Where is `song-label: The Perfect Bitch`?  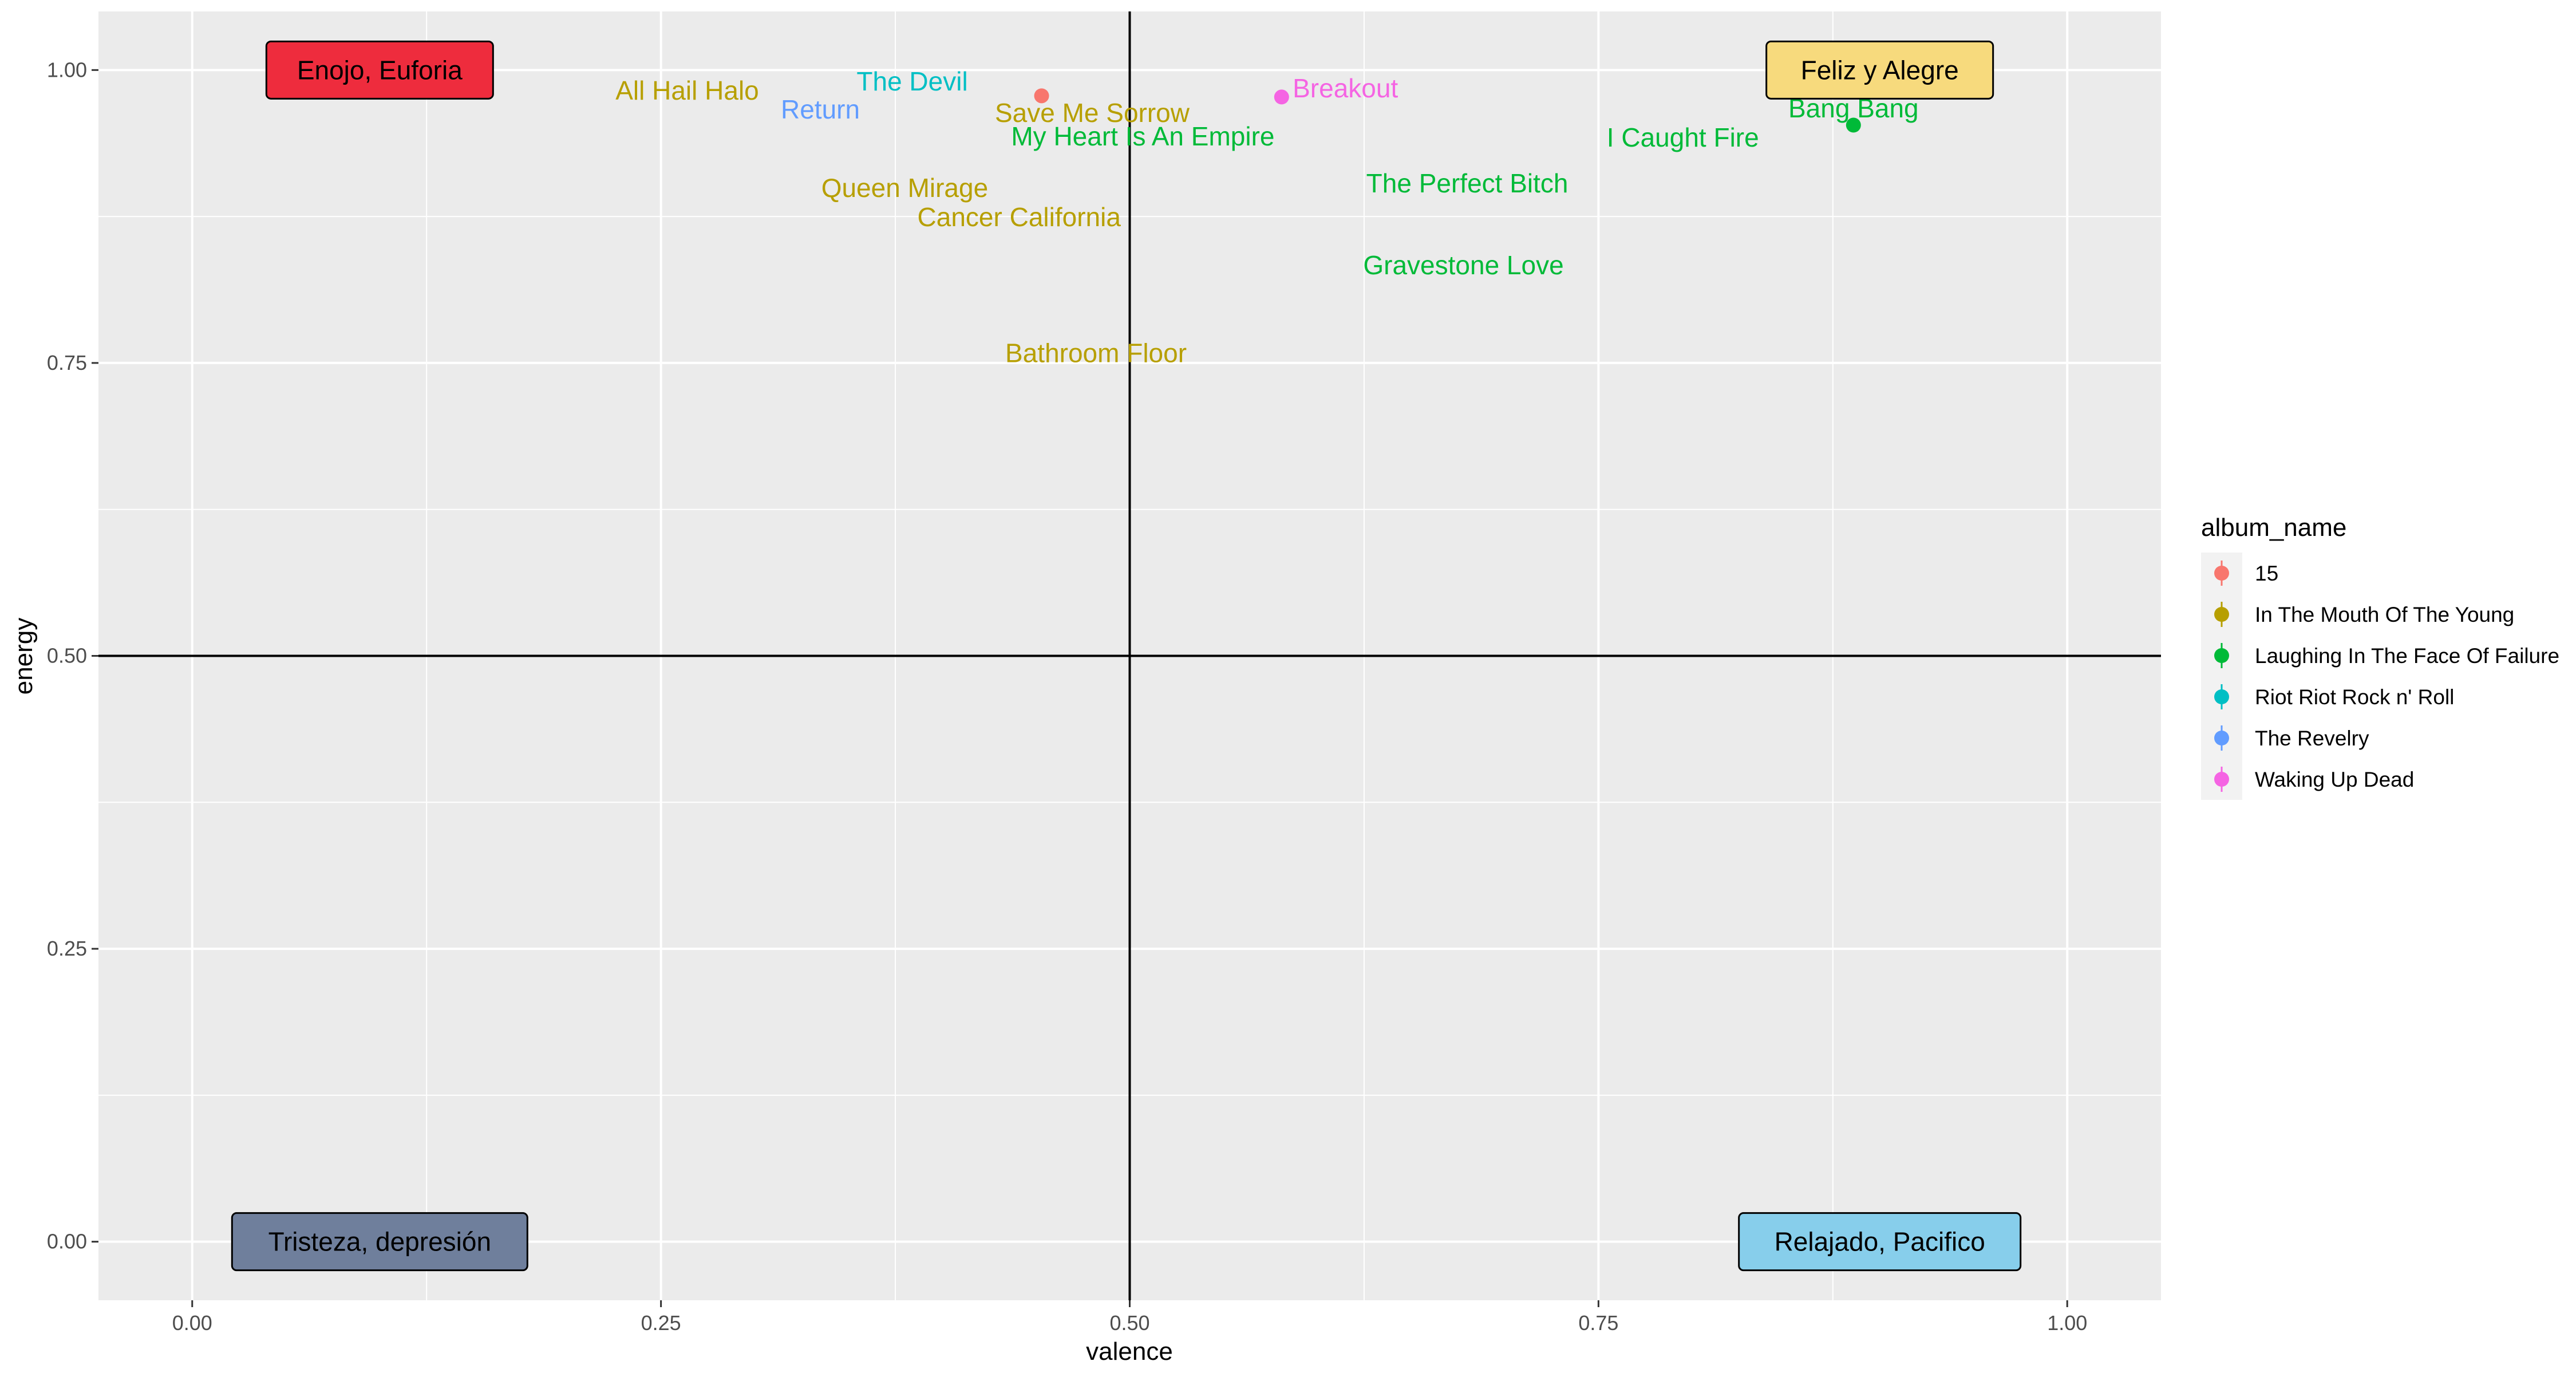
song-label: The Perfect Bitch is located at coordinates (1467, 183).